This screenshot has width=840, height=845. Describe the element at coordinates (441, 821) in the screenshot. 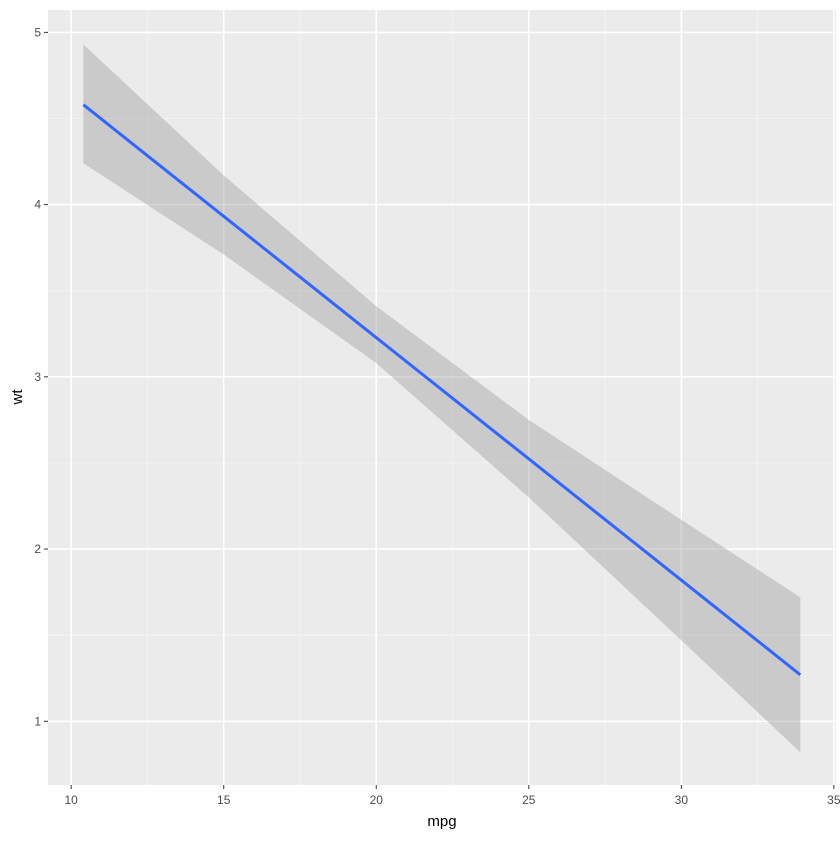

I see `x-axis-title: mpg` at that location.